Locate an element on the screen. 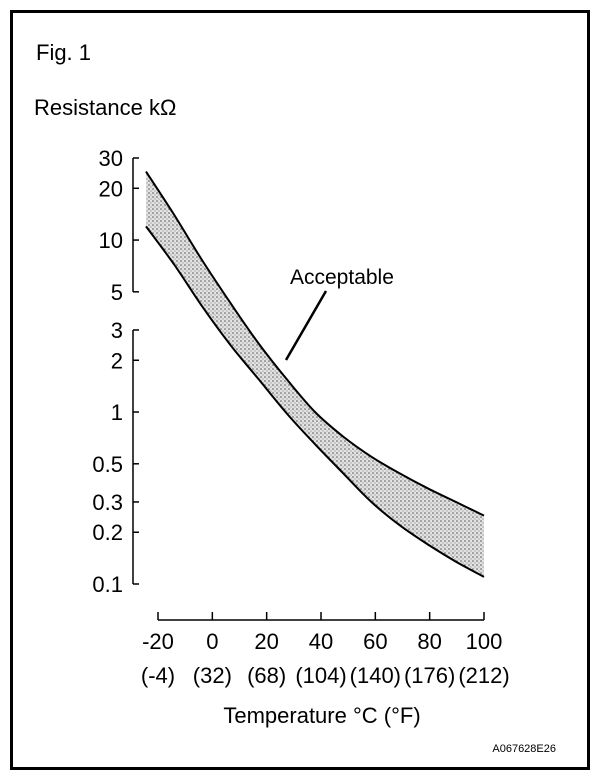 This screenshot has height=782, width=608. y-tick-label: 1 is located at coordinates (117, 412).